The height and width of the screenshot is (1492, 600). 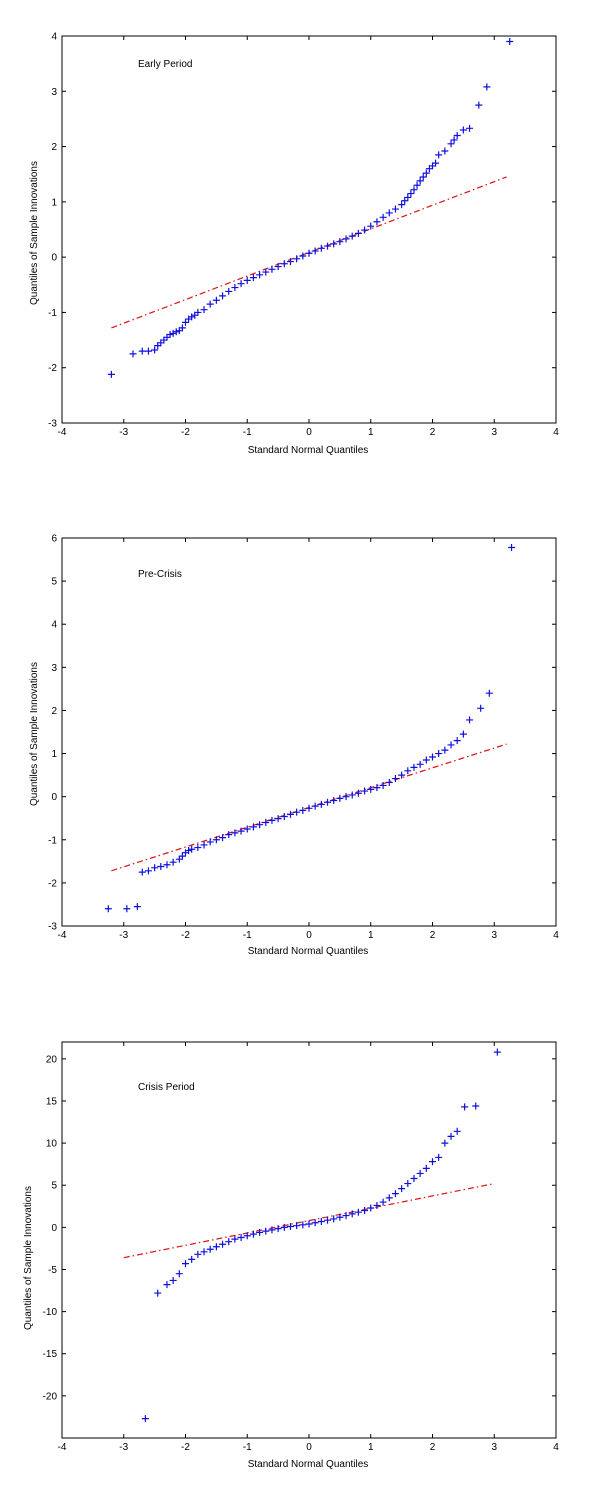 I want to click on y-tick-label: 0, so click(x=54, y=1228).